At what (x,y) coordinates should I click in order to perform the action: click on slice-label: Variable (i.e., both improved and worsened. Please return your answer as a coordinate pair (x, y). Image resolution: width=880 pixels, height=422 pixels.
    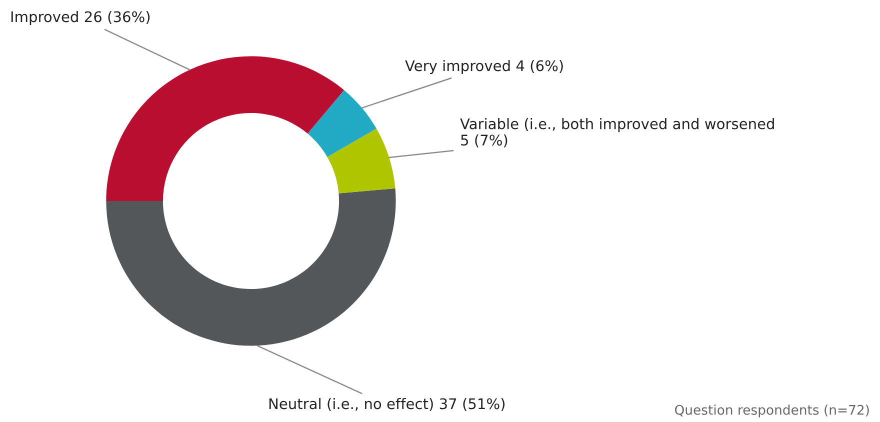
    Looking at the image, I should click on (617, 125).